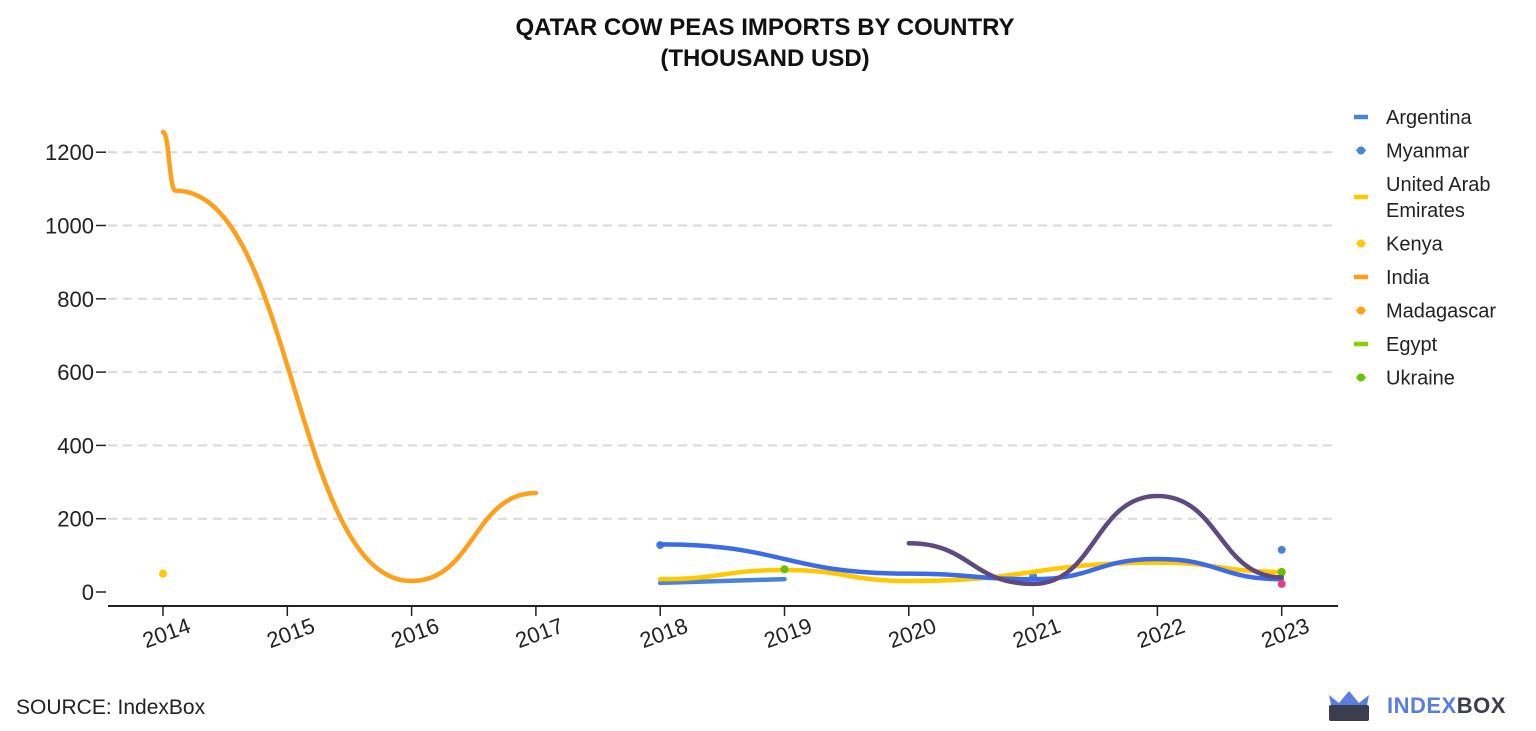 The width and height of the screenshot is (1536, 731). What do you see at coordinates (69, 226) in the screenshot?
I see `y-tick-label-1000: 1000` at bounding box center [69, 226].